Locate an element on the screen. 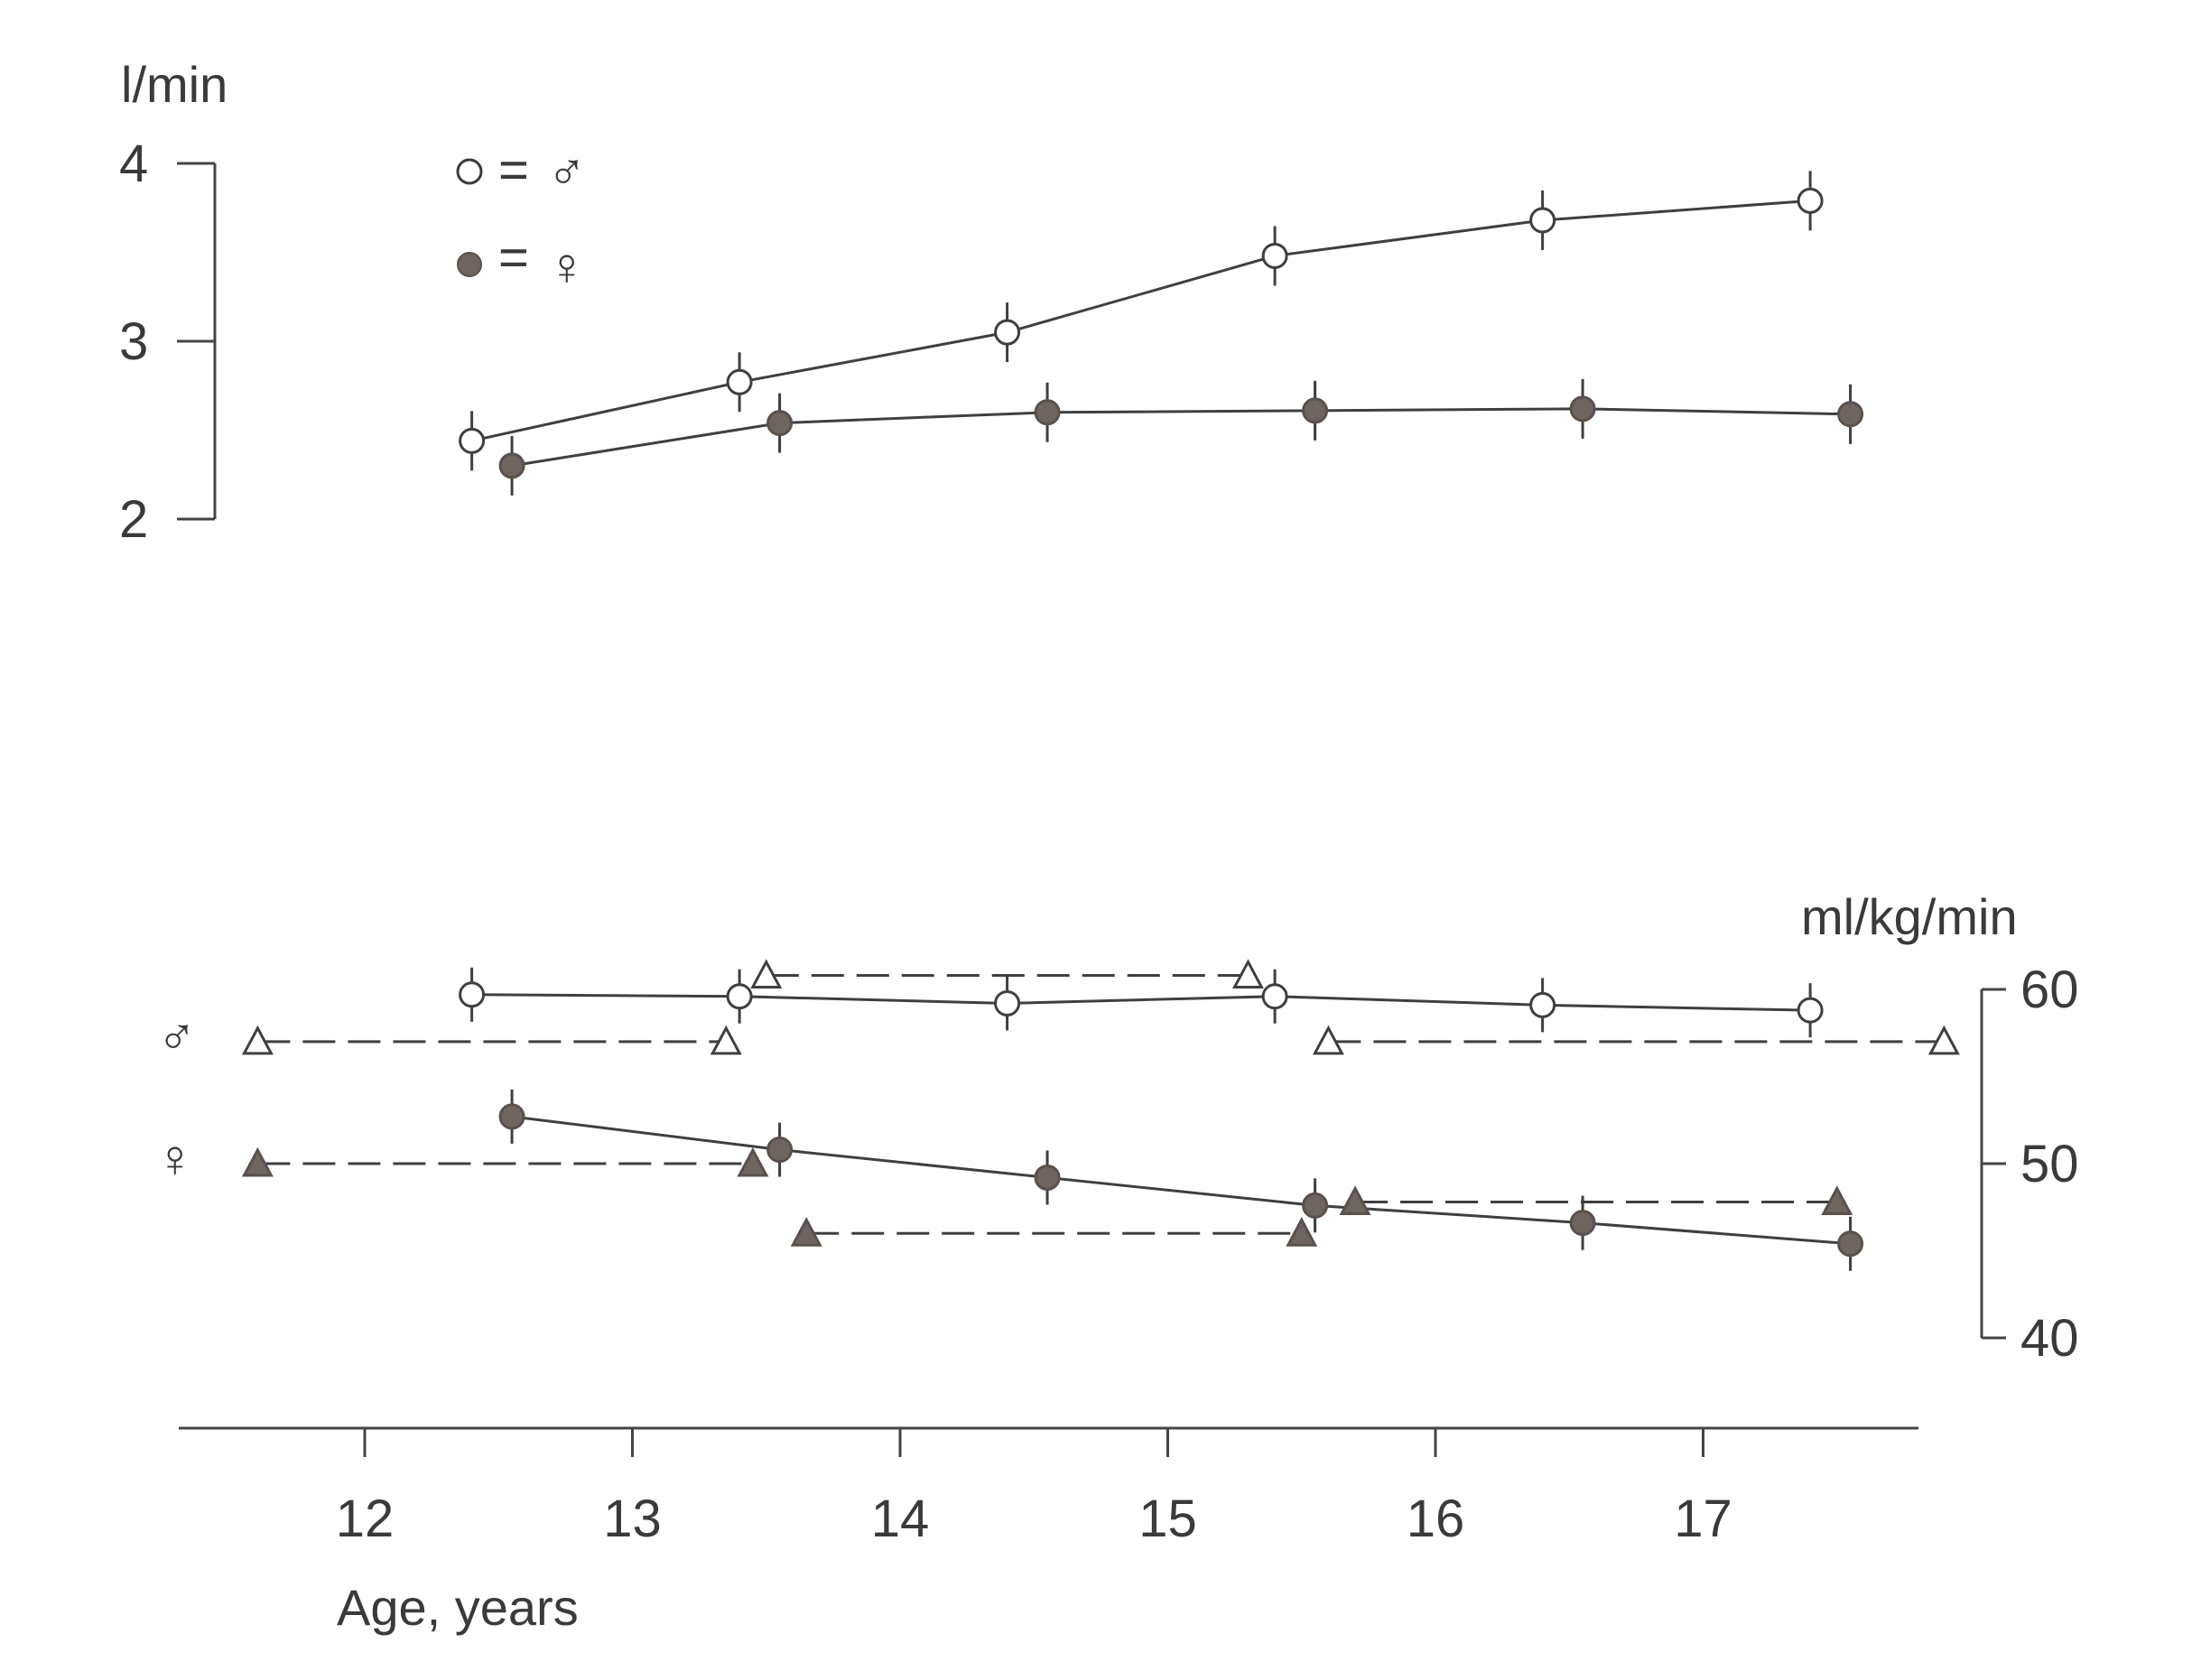 This screenshot has width=2192, height=1680. x-tick-label: 16 is located at coordinates (1436, 1519).